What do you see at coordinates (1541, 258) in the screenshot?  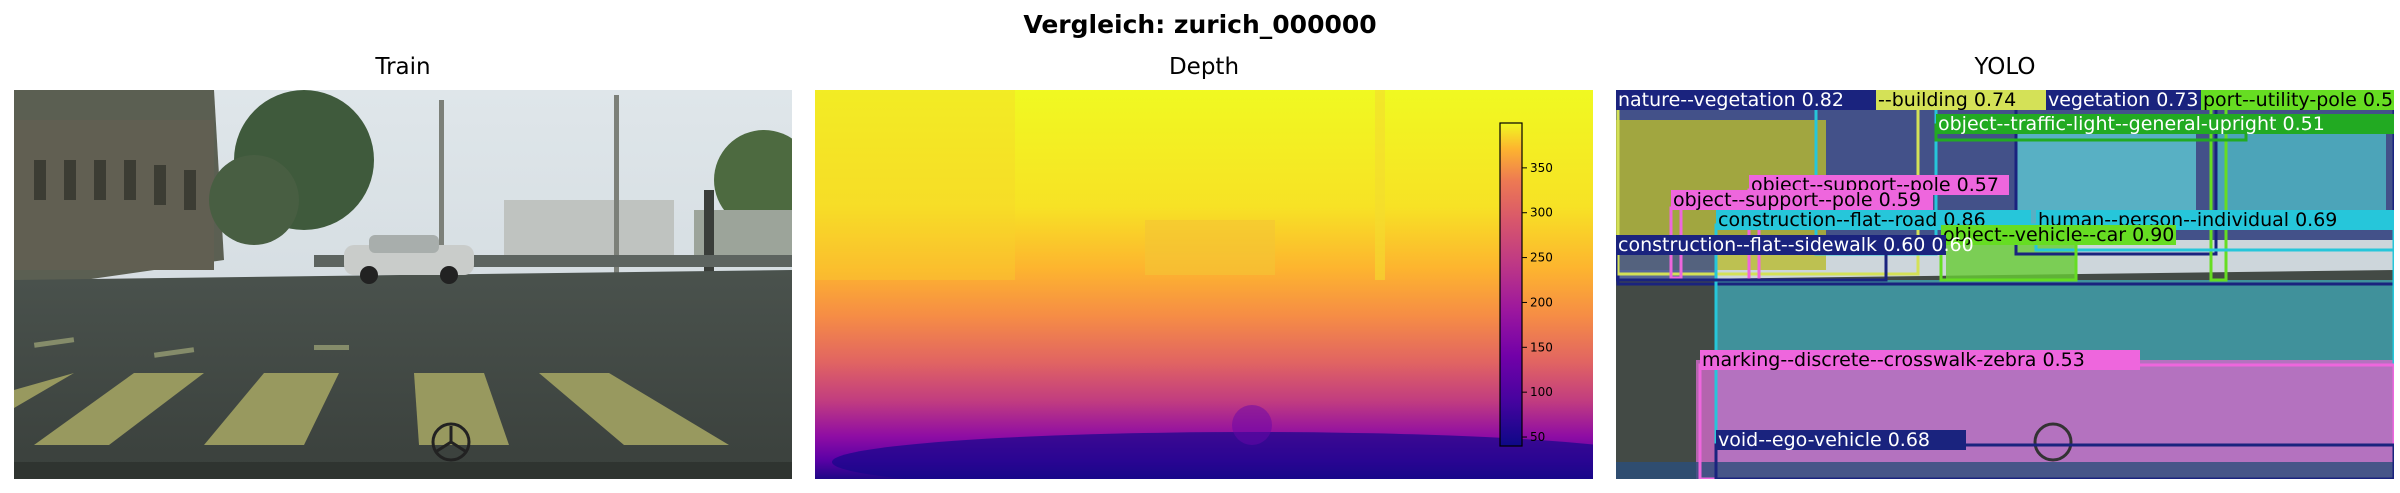 I see `colorbar-tick-label: 250` at bounding box center [1541, 258].